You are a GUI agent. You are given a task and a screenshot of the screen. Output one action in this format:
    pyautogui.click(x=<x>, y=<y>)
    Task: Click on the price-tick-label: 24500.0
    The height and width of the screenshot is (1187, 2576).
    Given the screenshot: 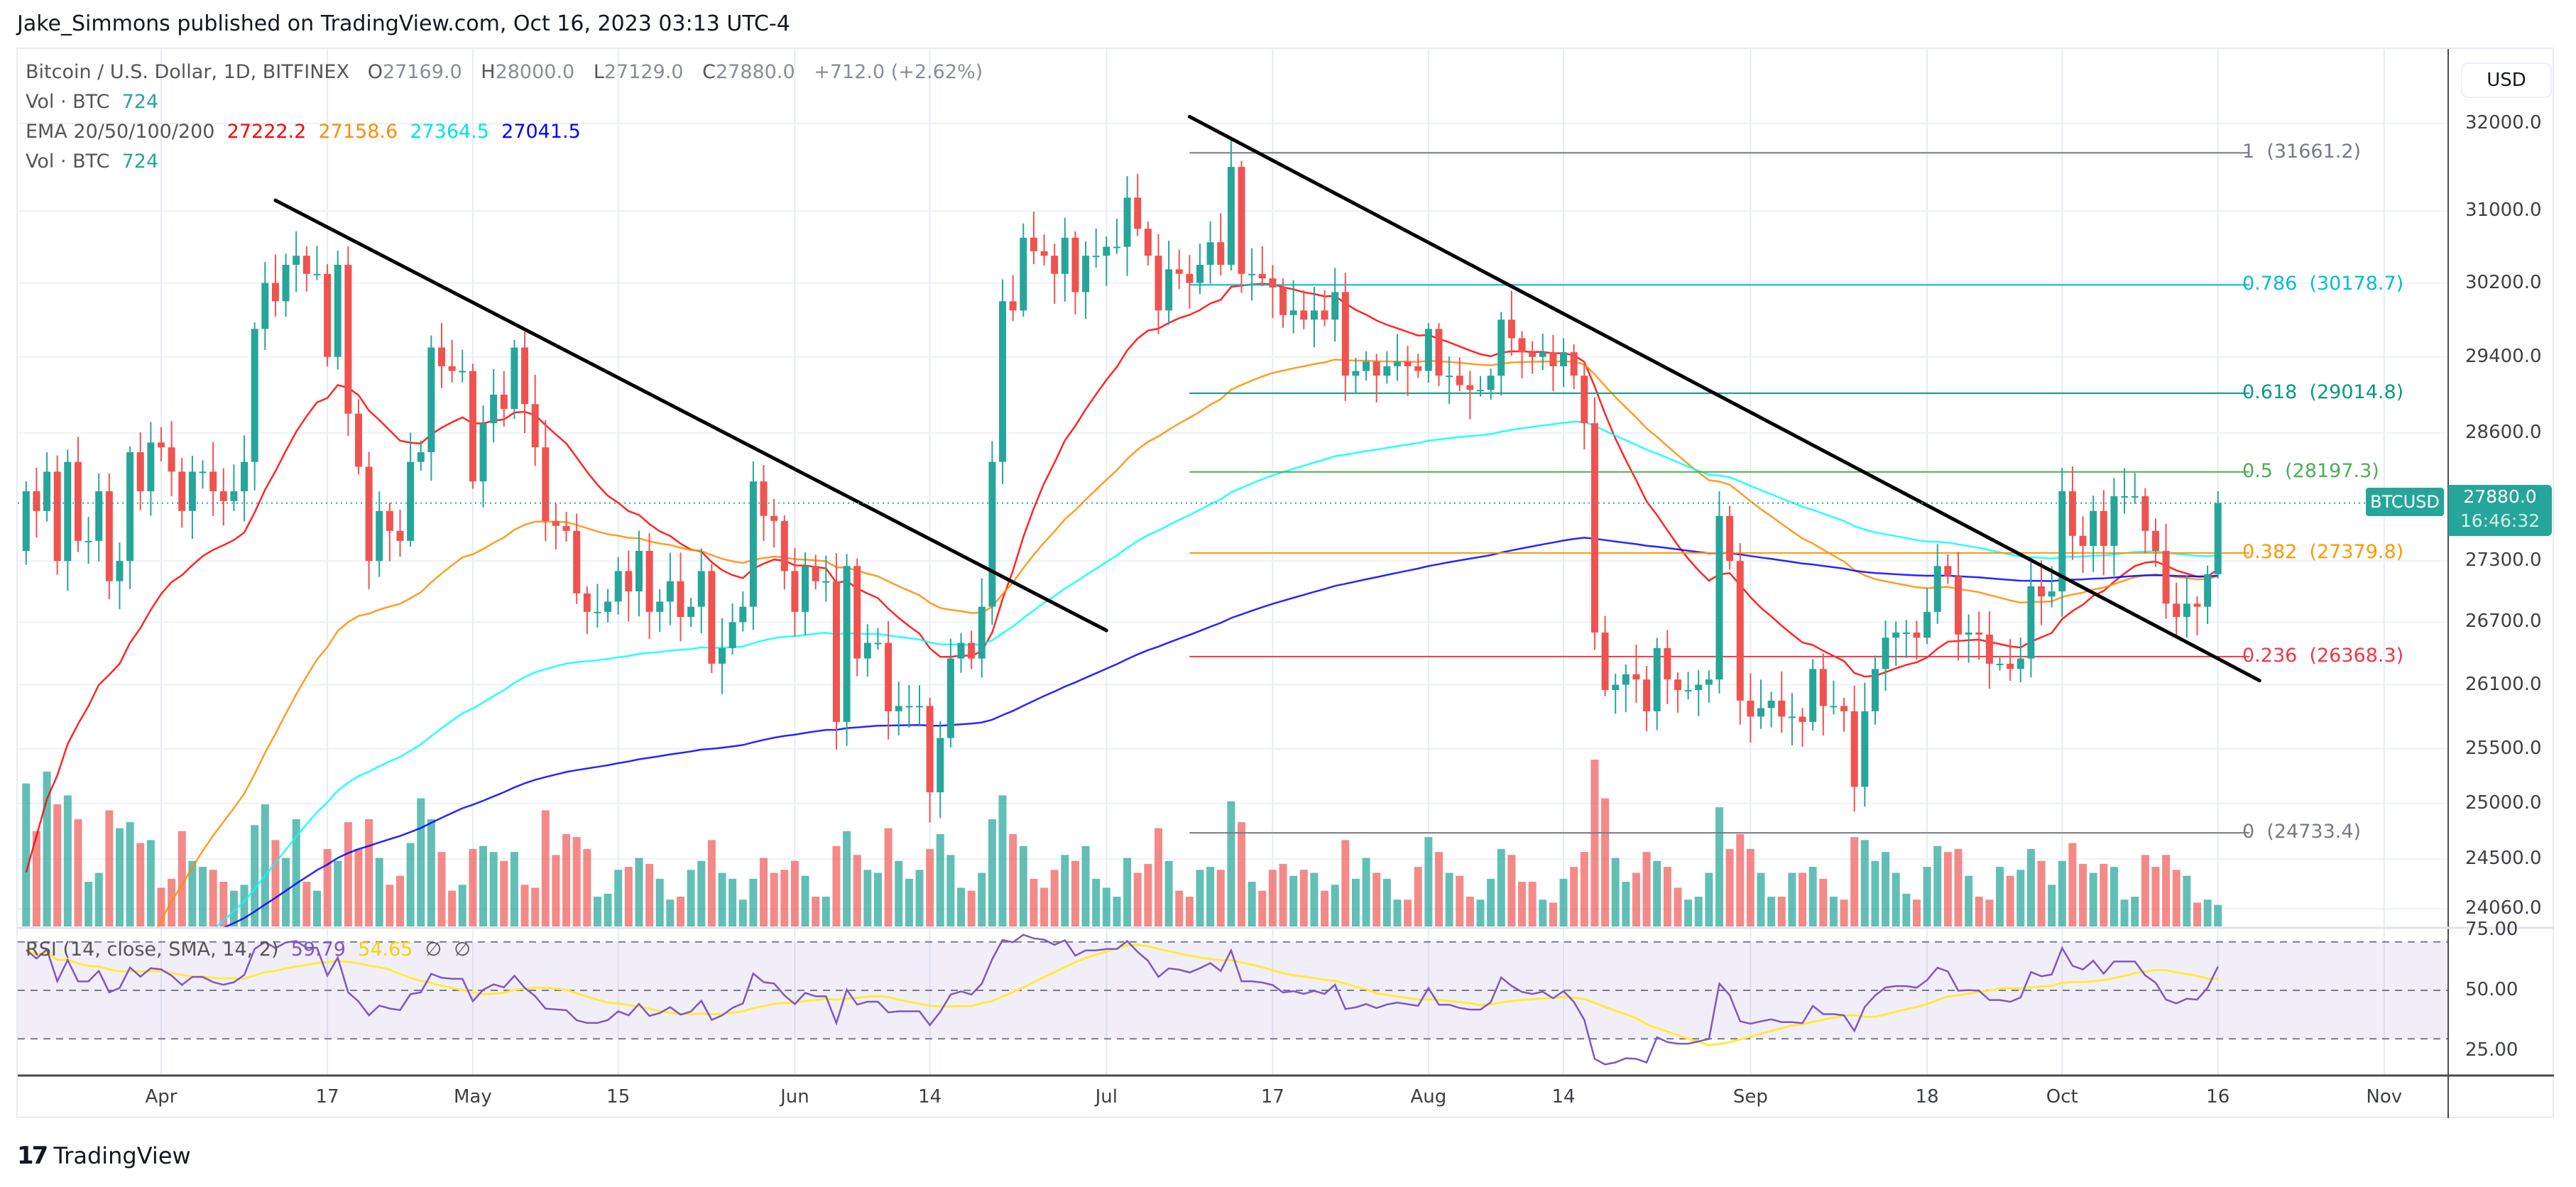 What is the action you would take?
    pyautogui.click(x=2503, y=858)
    